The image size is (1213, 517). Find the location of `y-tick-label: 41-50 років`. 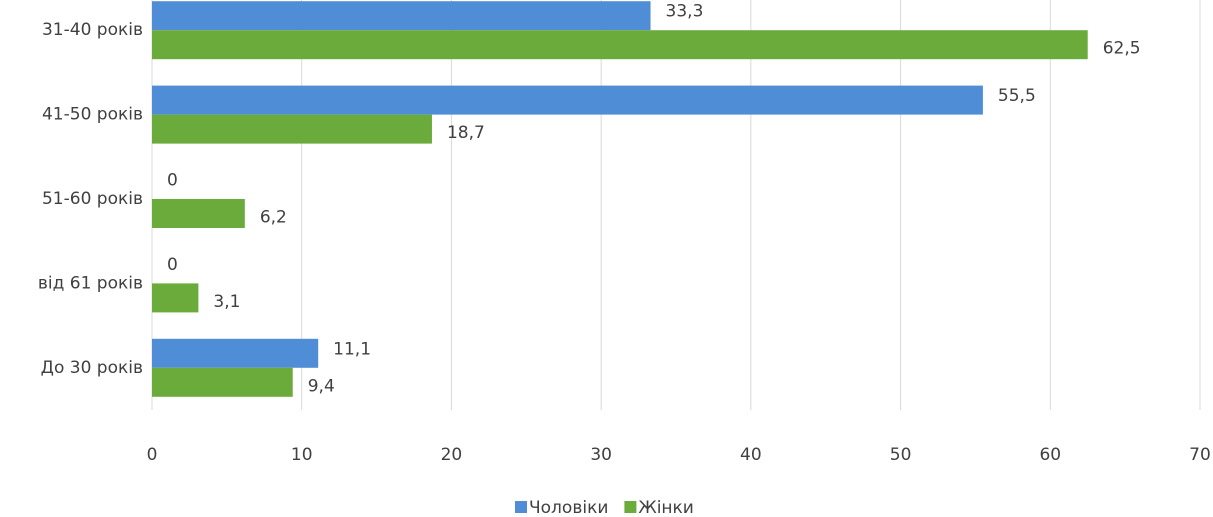

y-tick-label: 41-50 років is located at coordinates (92, 115).